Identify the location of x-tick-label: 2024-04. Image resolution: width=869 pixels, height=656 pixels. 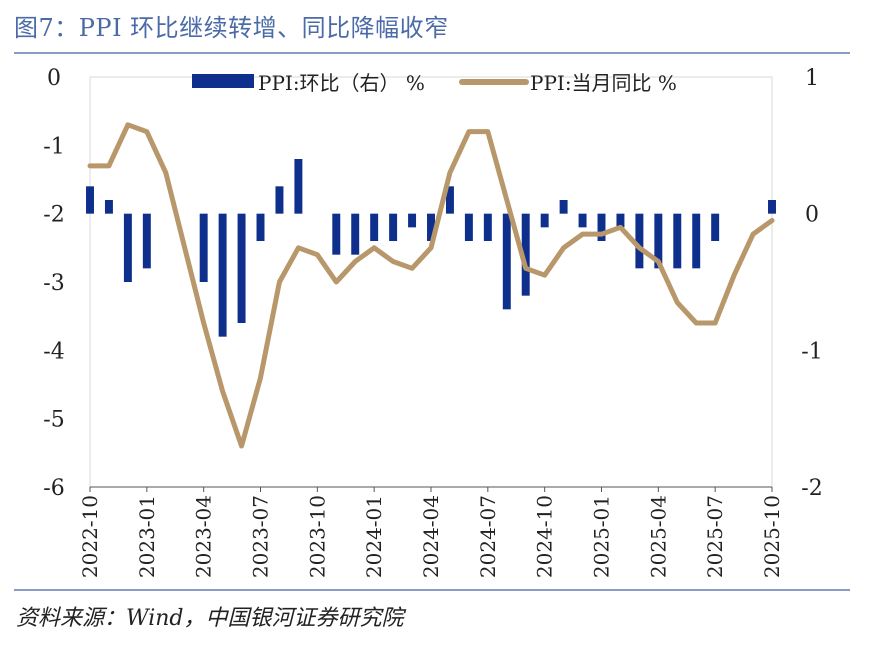
(431, 536).